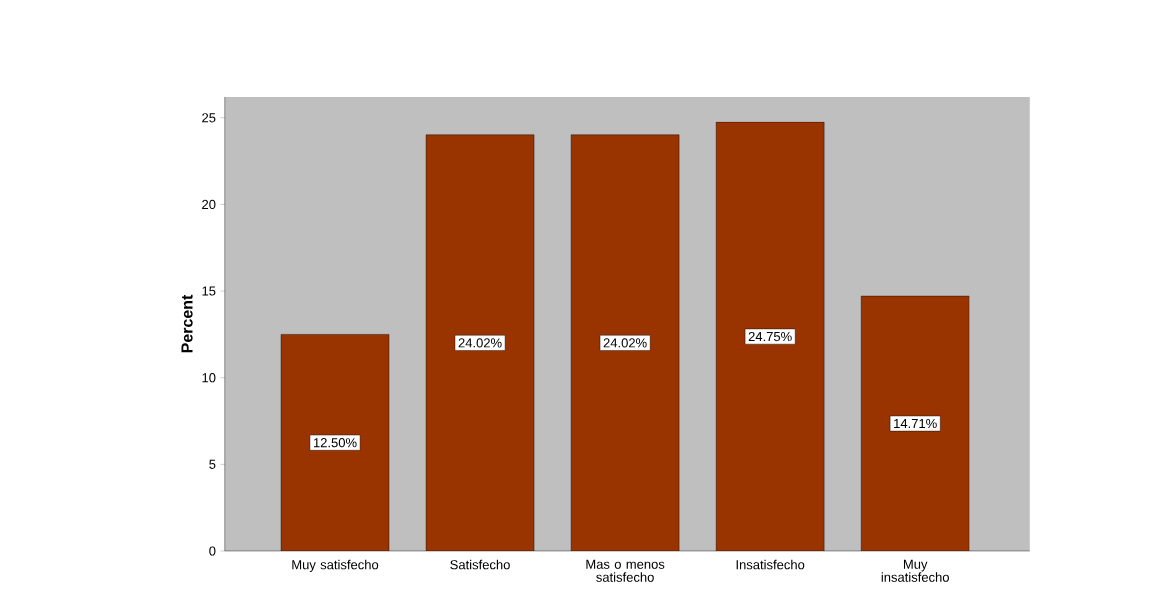  What do you see at coordinates (625, 570) in the screenshot?
I see `x-tick-label: Mas o menos satisfecho` at bounding box center [625, 570].